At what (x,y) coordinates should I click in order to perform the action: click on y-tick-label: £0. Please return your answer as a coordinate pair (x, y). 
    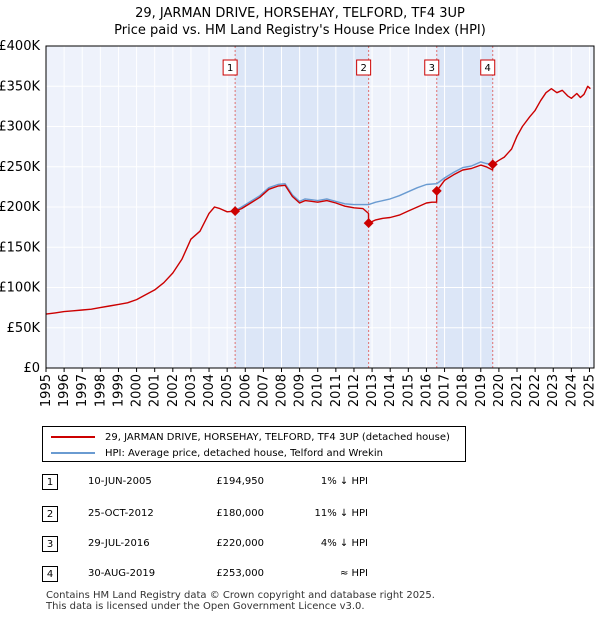
    Looking at the image, I should click on (31, 368).